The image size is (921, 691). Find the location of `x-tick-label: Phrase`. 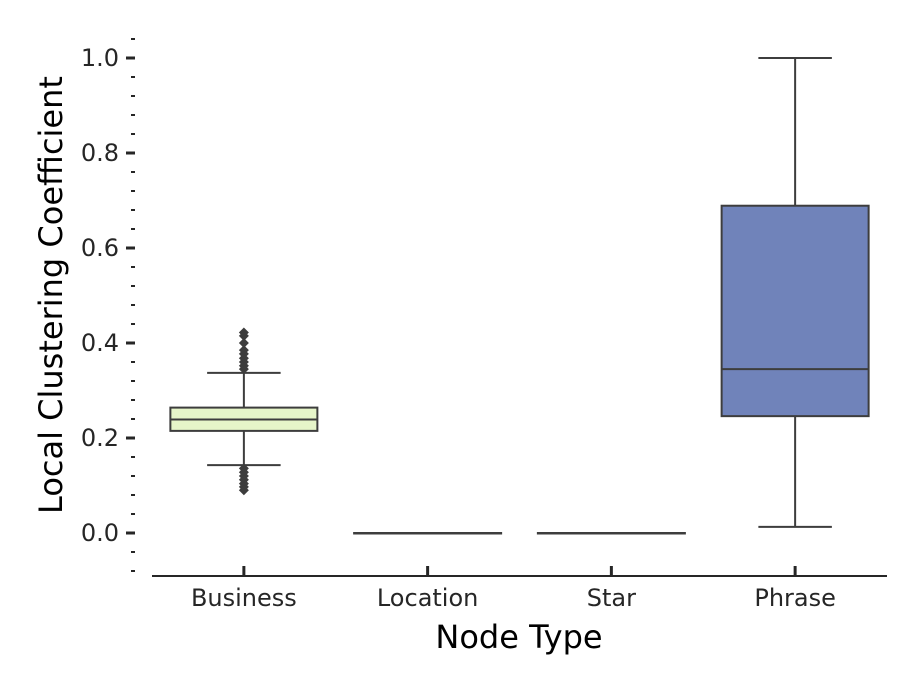

x-tick-label: Phrase is located at coordinates (795, 598).